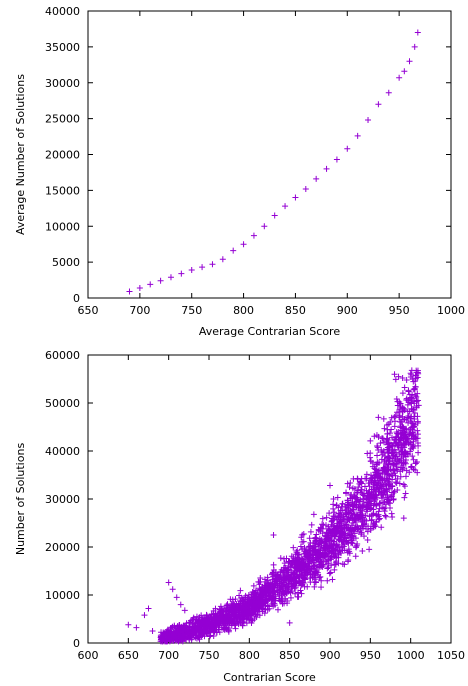 The image size is (468, 686). Describe the element at coordinates (330, 655) in the screenshot. I see `x-tick-label: 900` at that location.